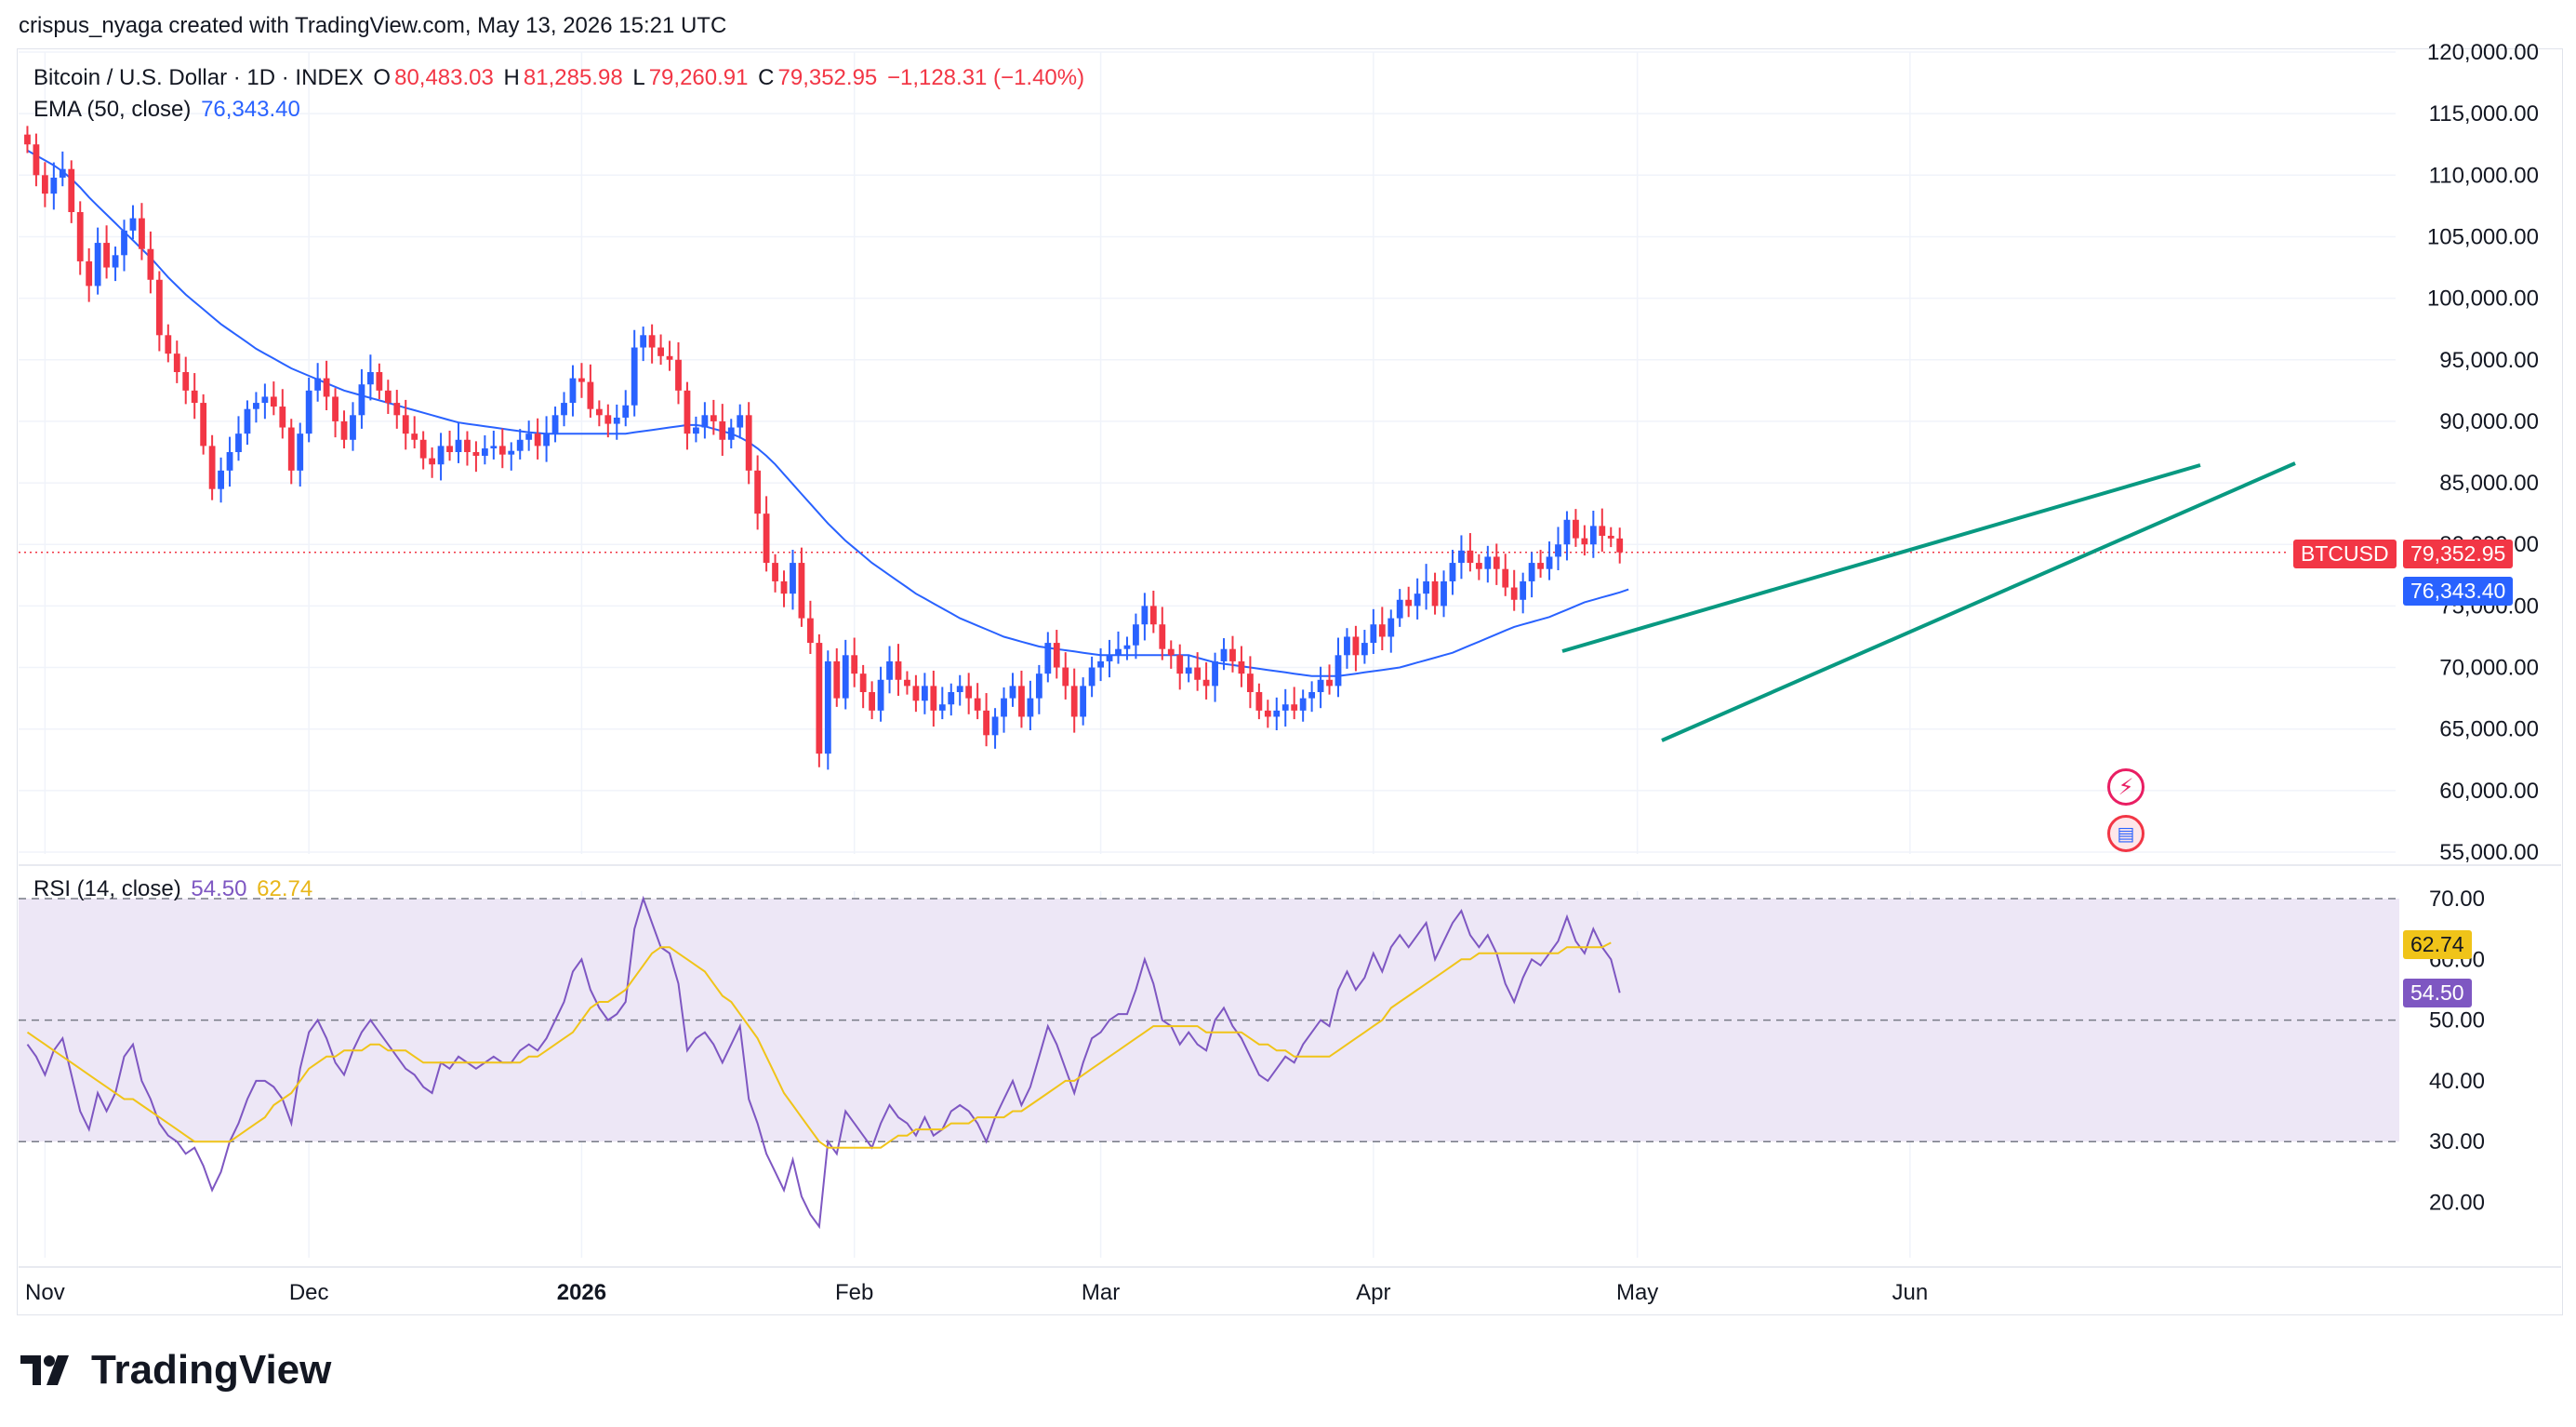 This screenshot has height=1427, width=2576. I want to click on rsi-legend: RSI (14, close) 54.50 62.74, so click(174, 889).